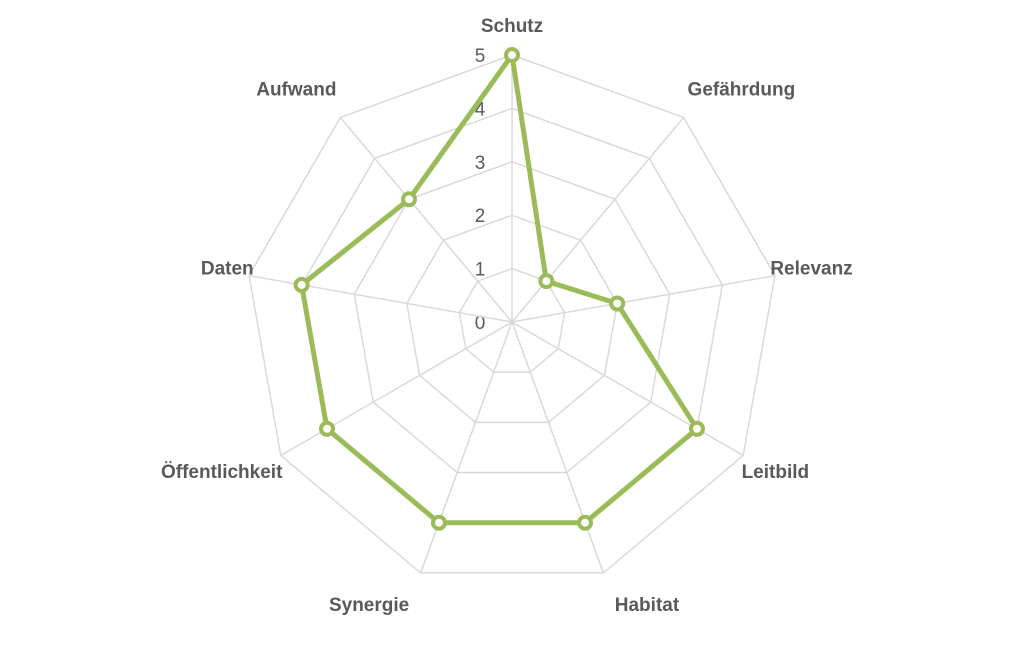  Describe the element at coordinates (222, 472) in the screenshot. I see `category-label: Öffentlichkeit` at that location.